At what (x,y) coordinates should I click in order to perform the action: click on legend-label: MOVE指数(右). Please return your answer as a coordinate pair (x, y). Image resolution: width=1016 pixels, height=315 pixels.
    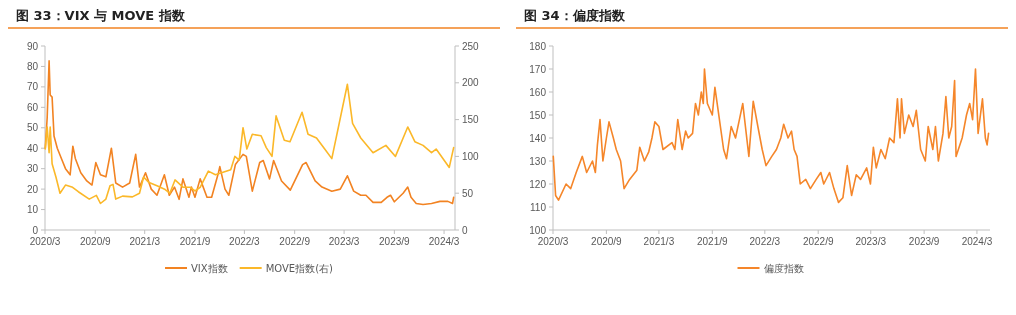
    Looking at the image, I should click on (299, 268).